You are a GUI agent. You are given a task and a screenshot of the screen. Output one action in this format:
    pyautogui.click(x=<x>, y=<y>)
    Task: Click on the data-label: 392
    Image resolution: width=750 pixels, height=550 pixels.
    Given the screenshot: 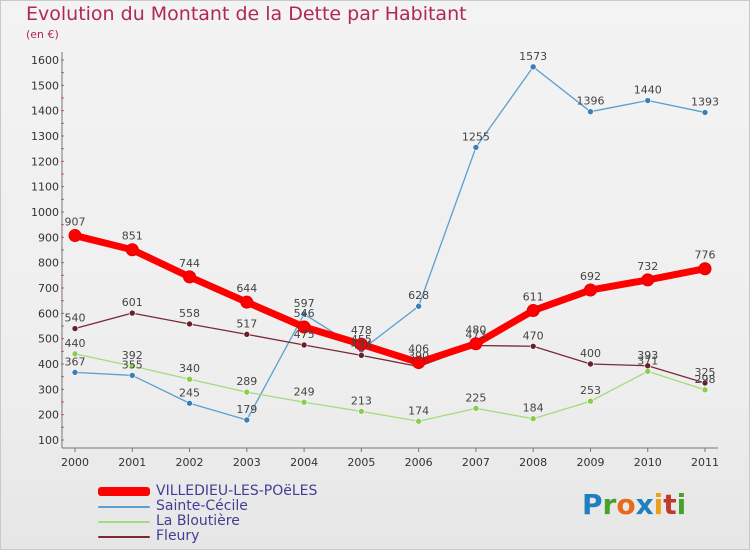 What is the action you would take?
    pyautogui.click(x=132, y=355)
    